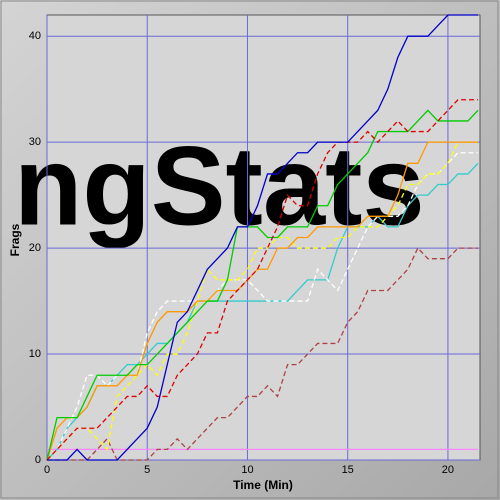 This screenshot has width=500, height=500. Describe the element at coordinates (47, 470) in the screenshot. I see `x-tick-label: 0` at that location.